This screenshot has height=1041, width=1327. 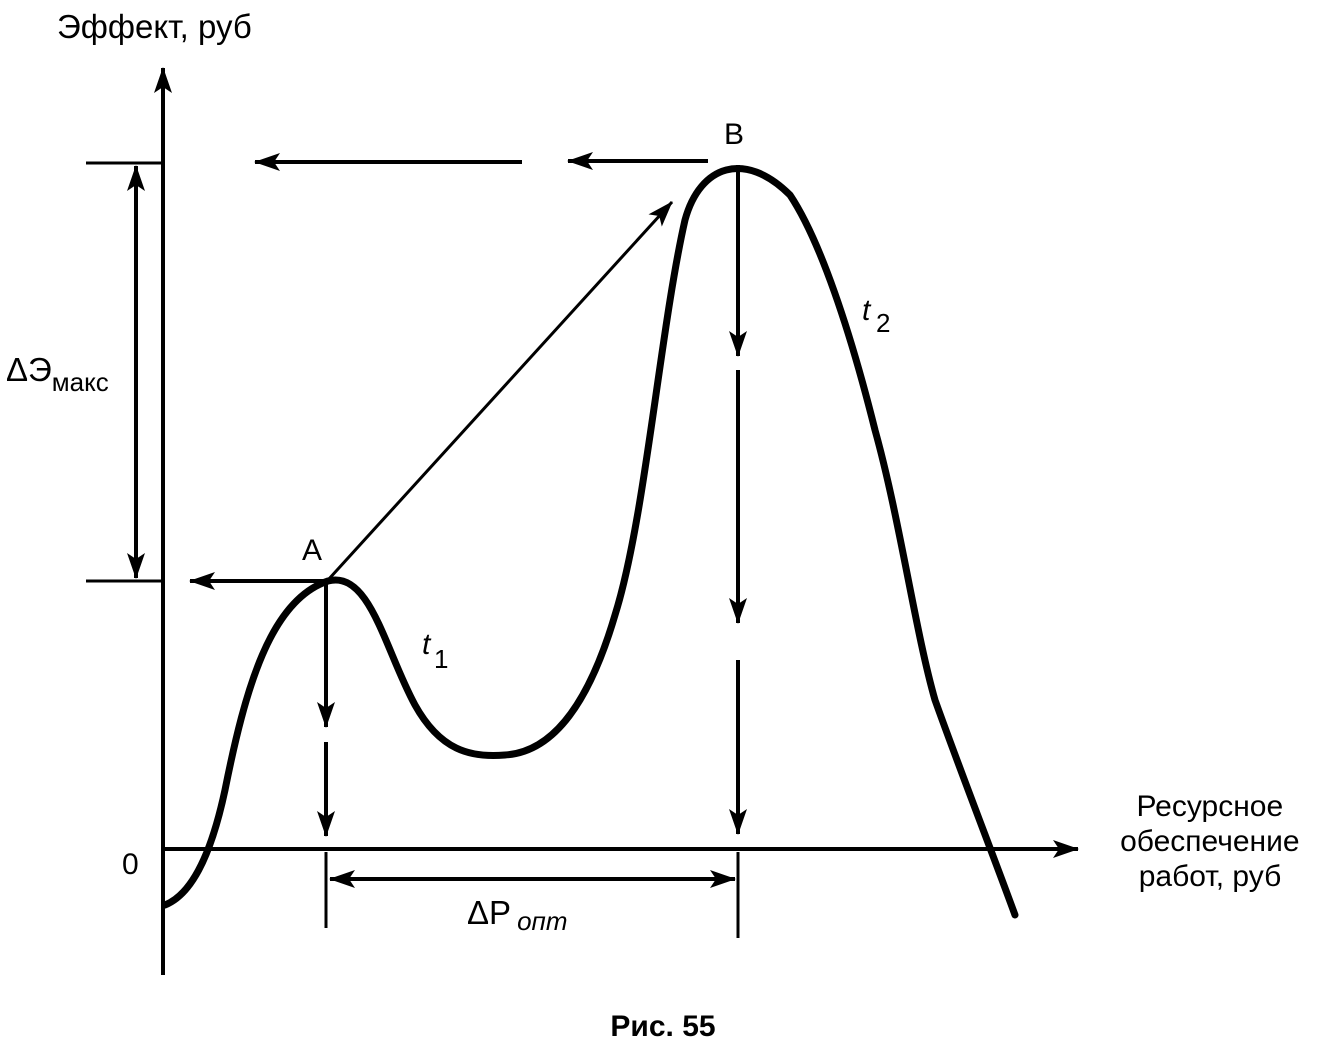 I want to click on point-a-label: A, so click(x=312, y=550).